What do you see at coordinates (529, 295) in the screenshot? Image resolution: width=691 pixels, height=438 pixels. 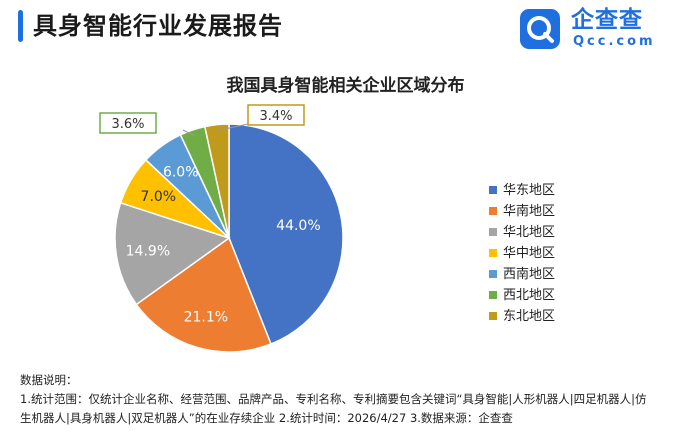 I see `legend-label-6: 西北地区` at bounding box center [529, 295].